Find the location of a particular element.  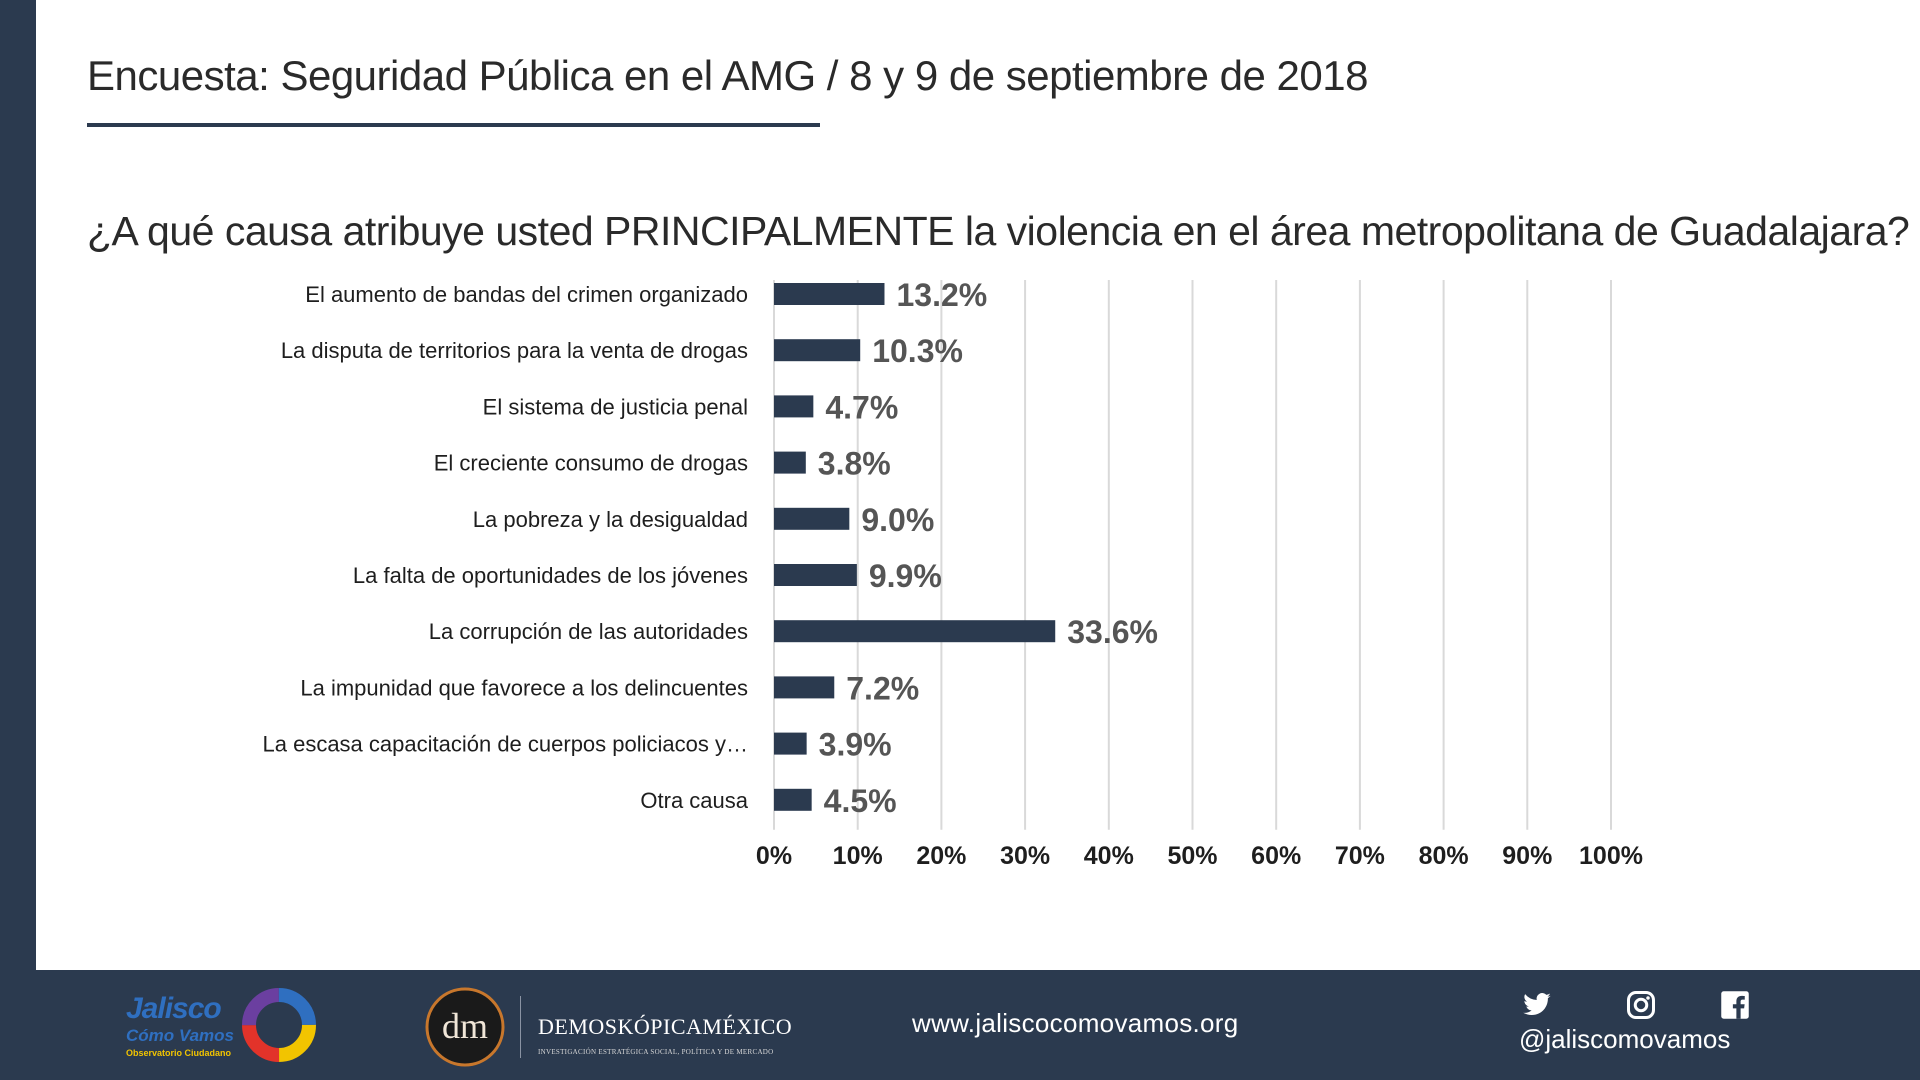

social-icons is located at coordinates (1640, 1008).